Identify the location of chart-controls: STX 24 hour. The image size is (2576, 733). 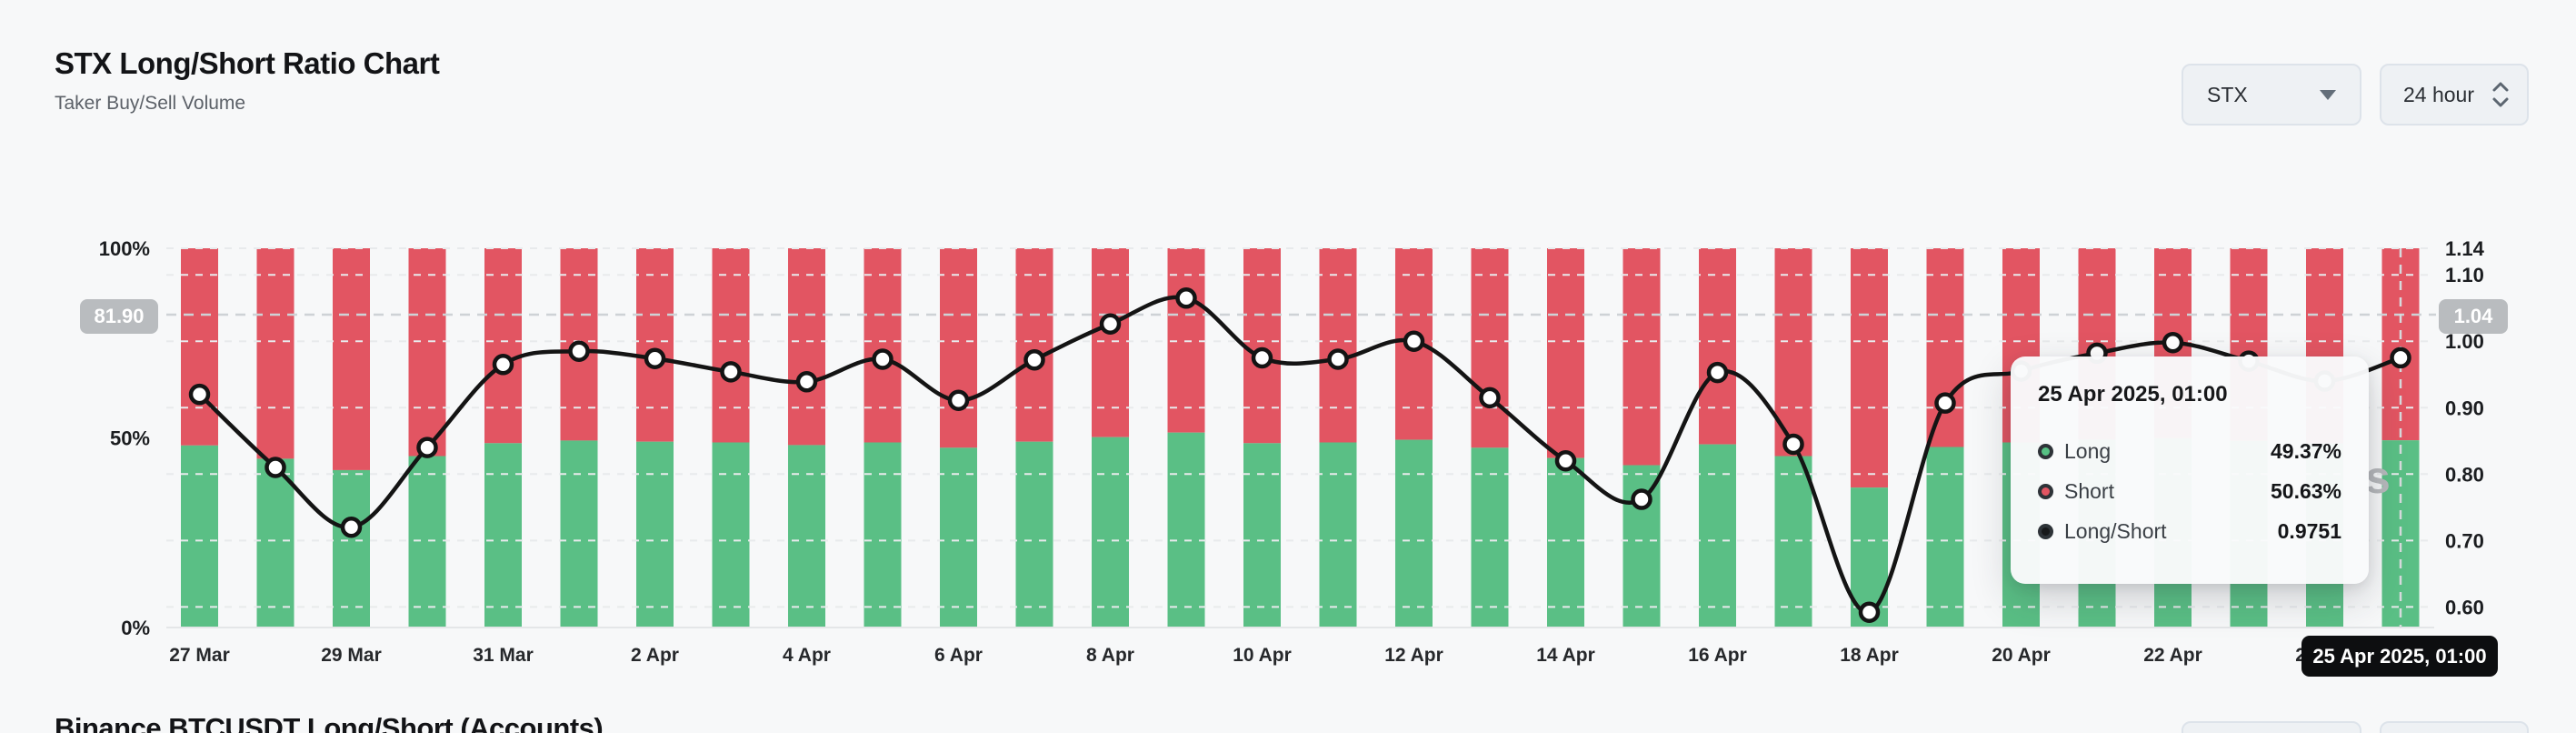
(2355, 95).